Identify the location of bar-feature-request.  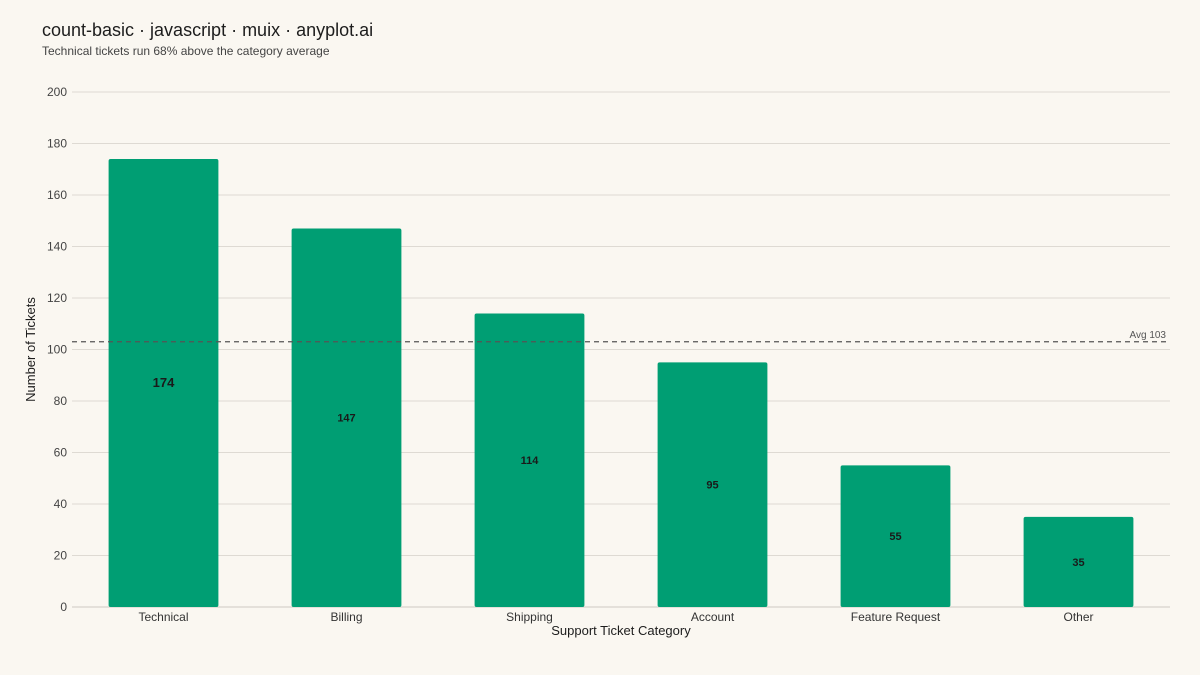
(895, 536).